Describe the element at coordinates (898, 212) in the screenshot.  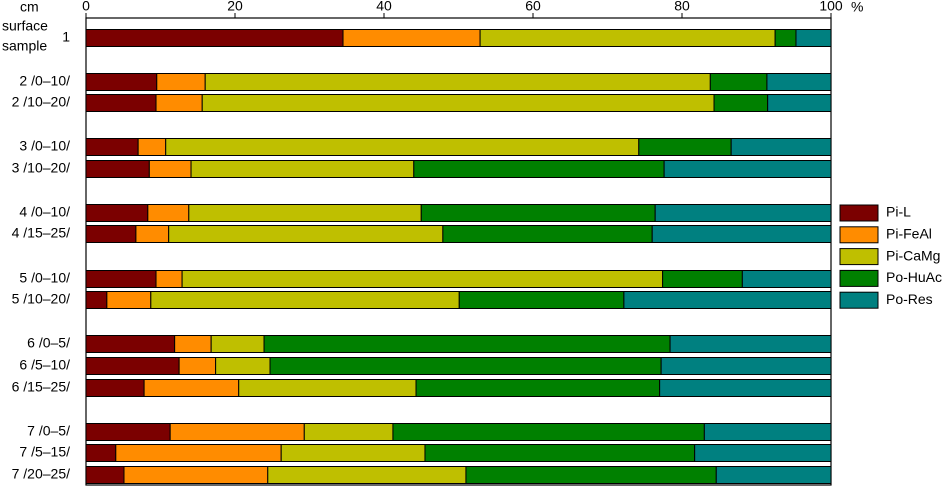
I see `legend-label: Pi-L` at that location.